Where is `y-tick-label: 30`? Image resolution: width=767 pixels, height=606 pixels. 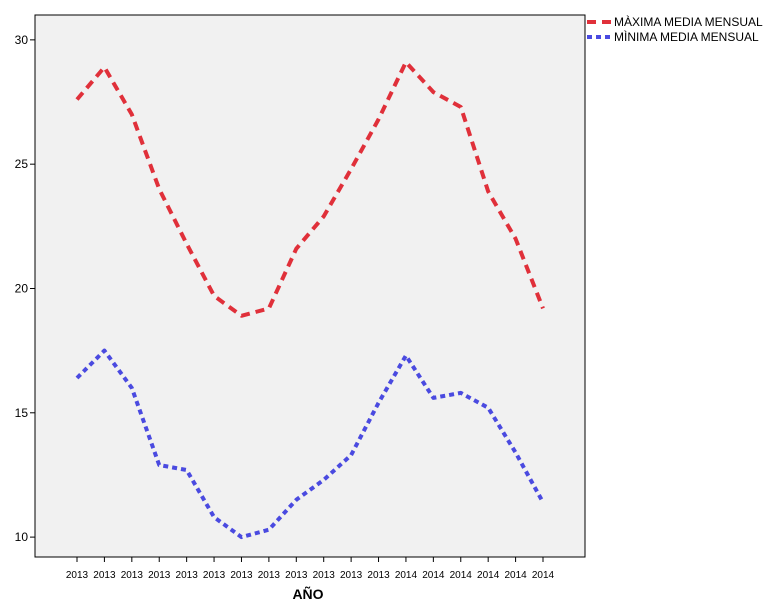
y-tick-label: 30 is located at coordinates (22, 40).